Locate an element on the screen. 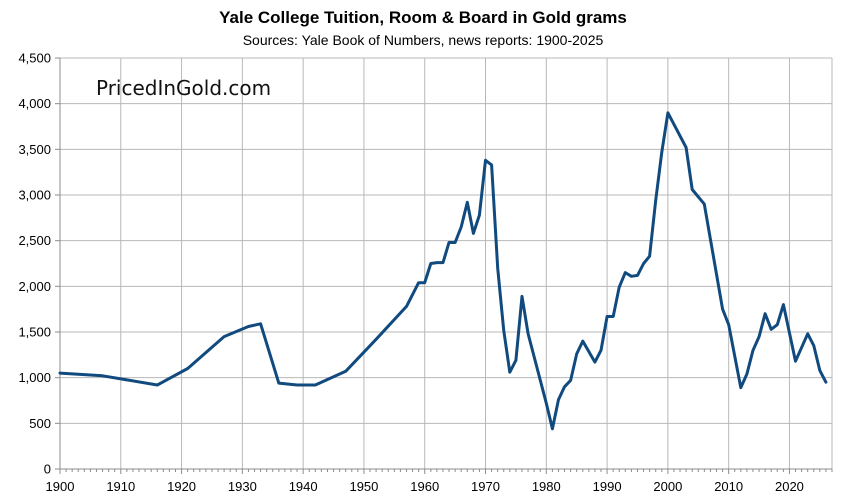  y-tick-label: 0 is located at coordinates (47, 469).